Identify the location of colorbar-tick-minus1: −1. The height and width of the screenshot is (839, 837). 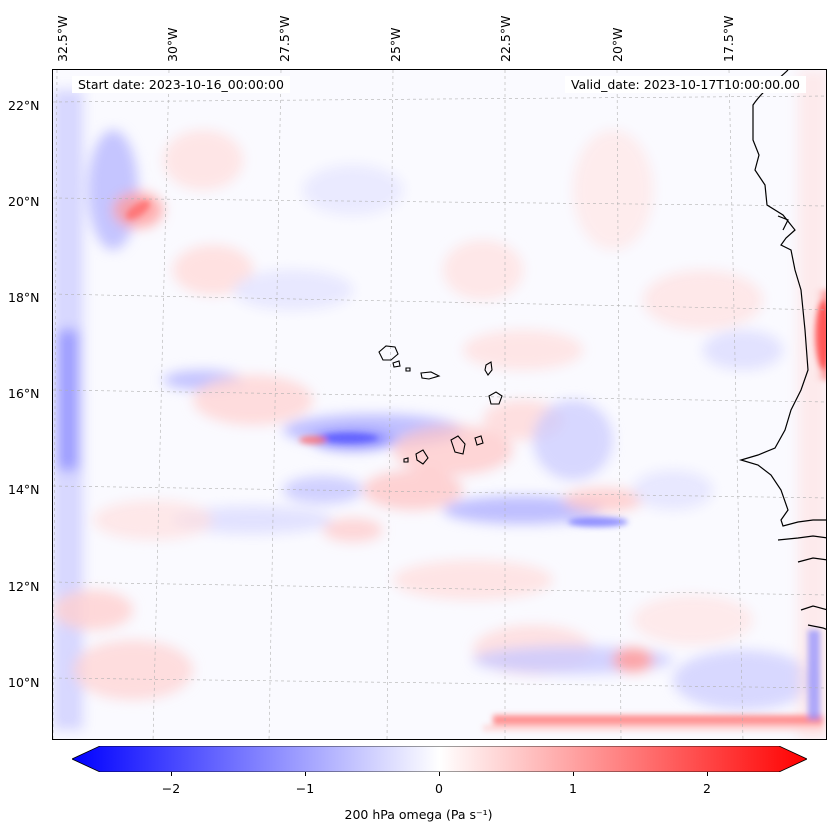
(305, 788).